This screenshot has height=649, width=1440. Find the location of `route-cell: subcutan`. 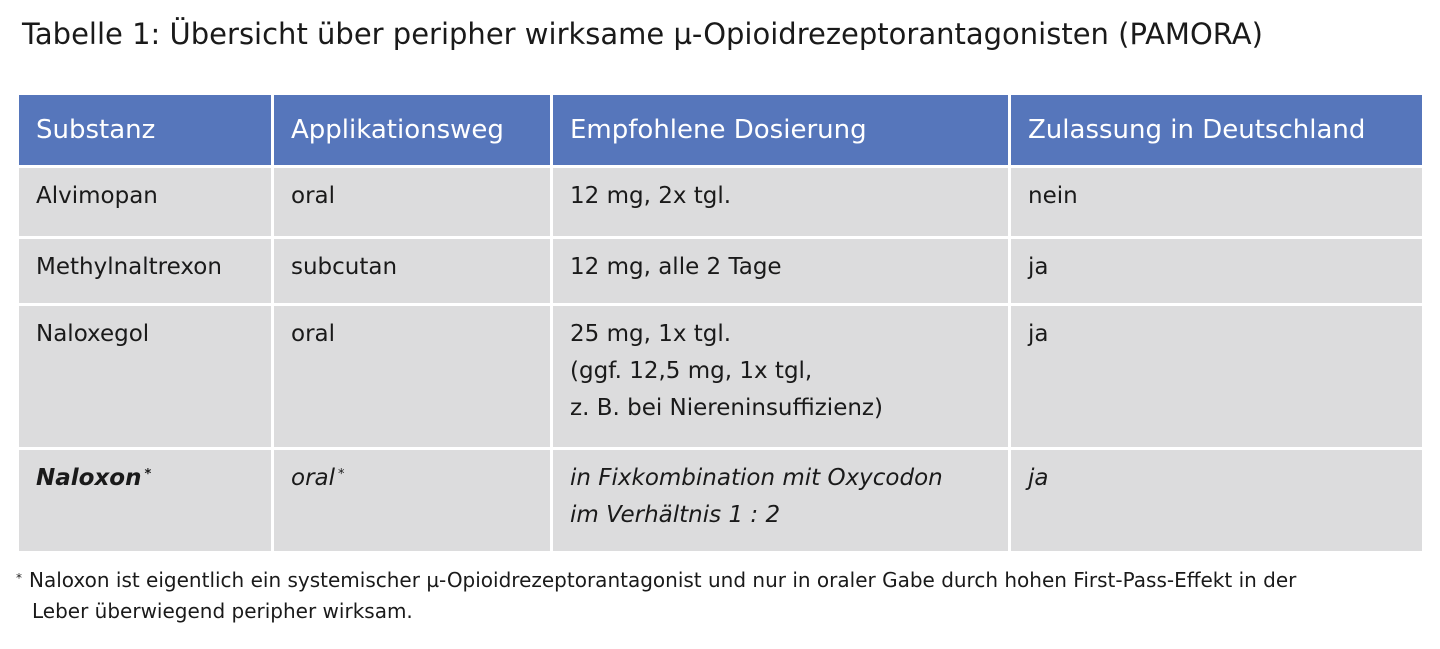

route-cell: subcutan is located at coordinates (412, 271).